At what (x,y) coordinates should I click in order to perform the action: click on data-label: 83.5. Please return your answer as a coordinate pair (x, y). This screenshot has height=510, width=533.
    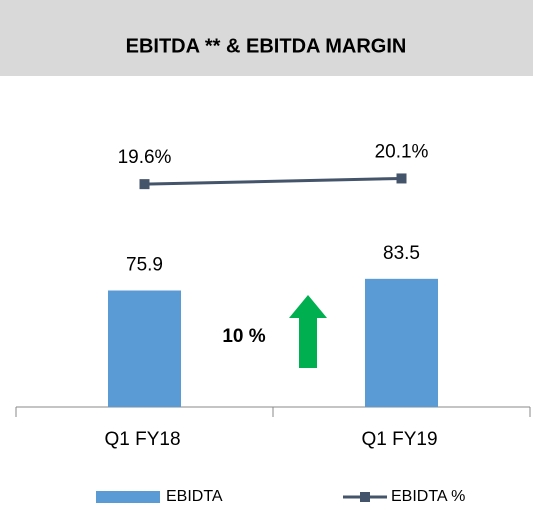
    Looking at the image, I should click on (401, 253).